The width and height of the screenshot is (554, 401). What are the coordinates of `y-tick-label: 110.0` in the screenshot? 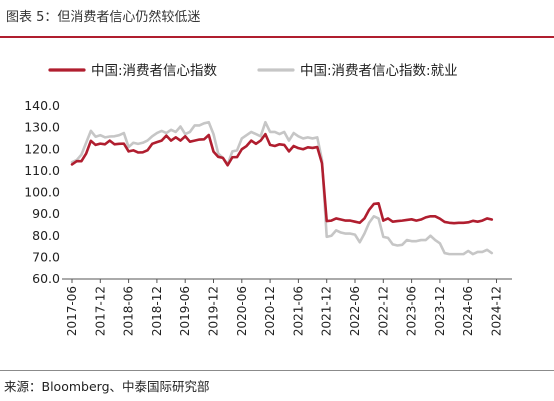 It's located at (42, 170).